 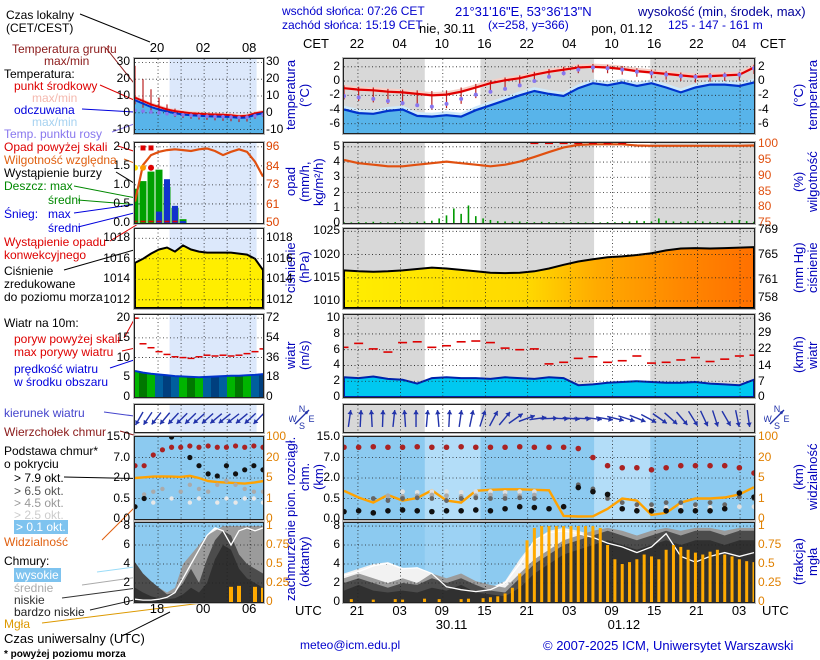 What do you see at coordinates (765, 159) in the screenshot?
I see `axis-tick-p2: 95` at bounding box center [765, 159].